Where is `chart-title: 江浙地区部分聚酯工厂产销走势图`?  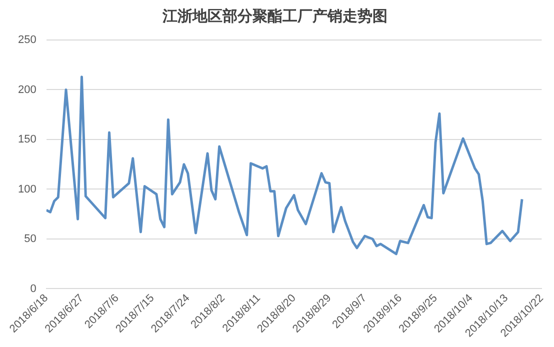
chart-title: 江浙地区部分聚酯工厂产销走势图 is located at coordinates (275, 15).